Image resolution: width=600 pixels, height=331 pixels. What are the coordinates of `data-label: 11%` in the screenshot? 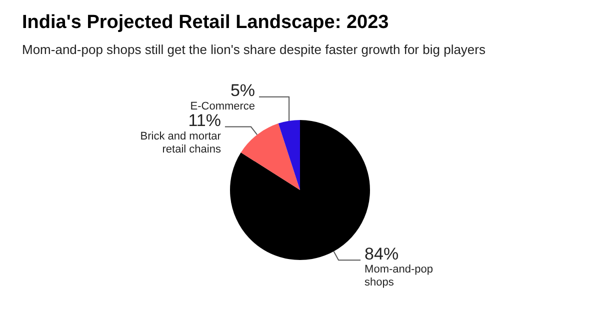 It's located at (204, 120).